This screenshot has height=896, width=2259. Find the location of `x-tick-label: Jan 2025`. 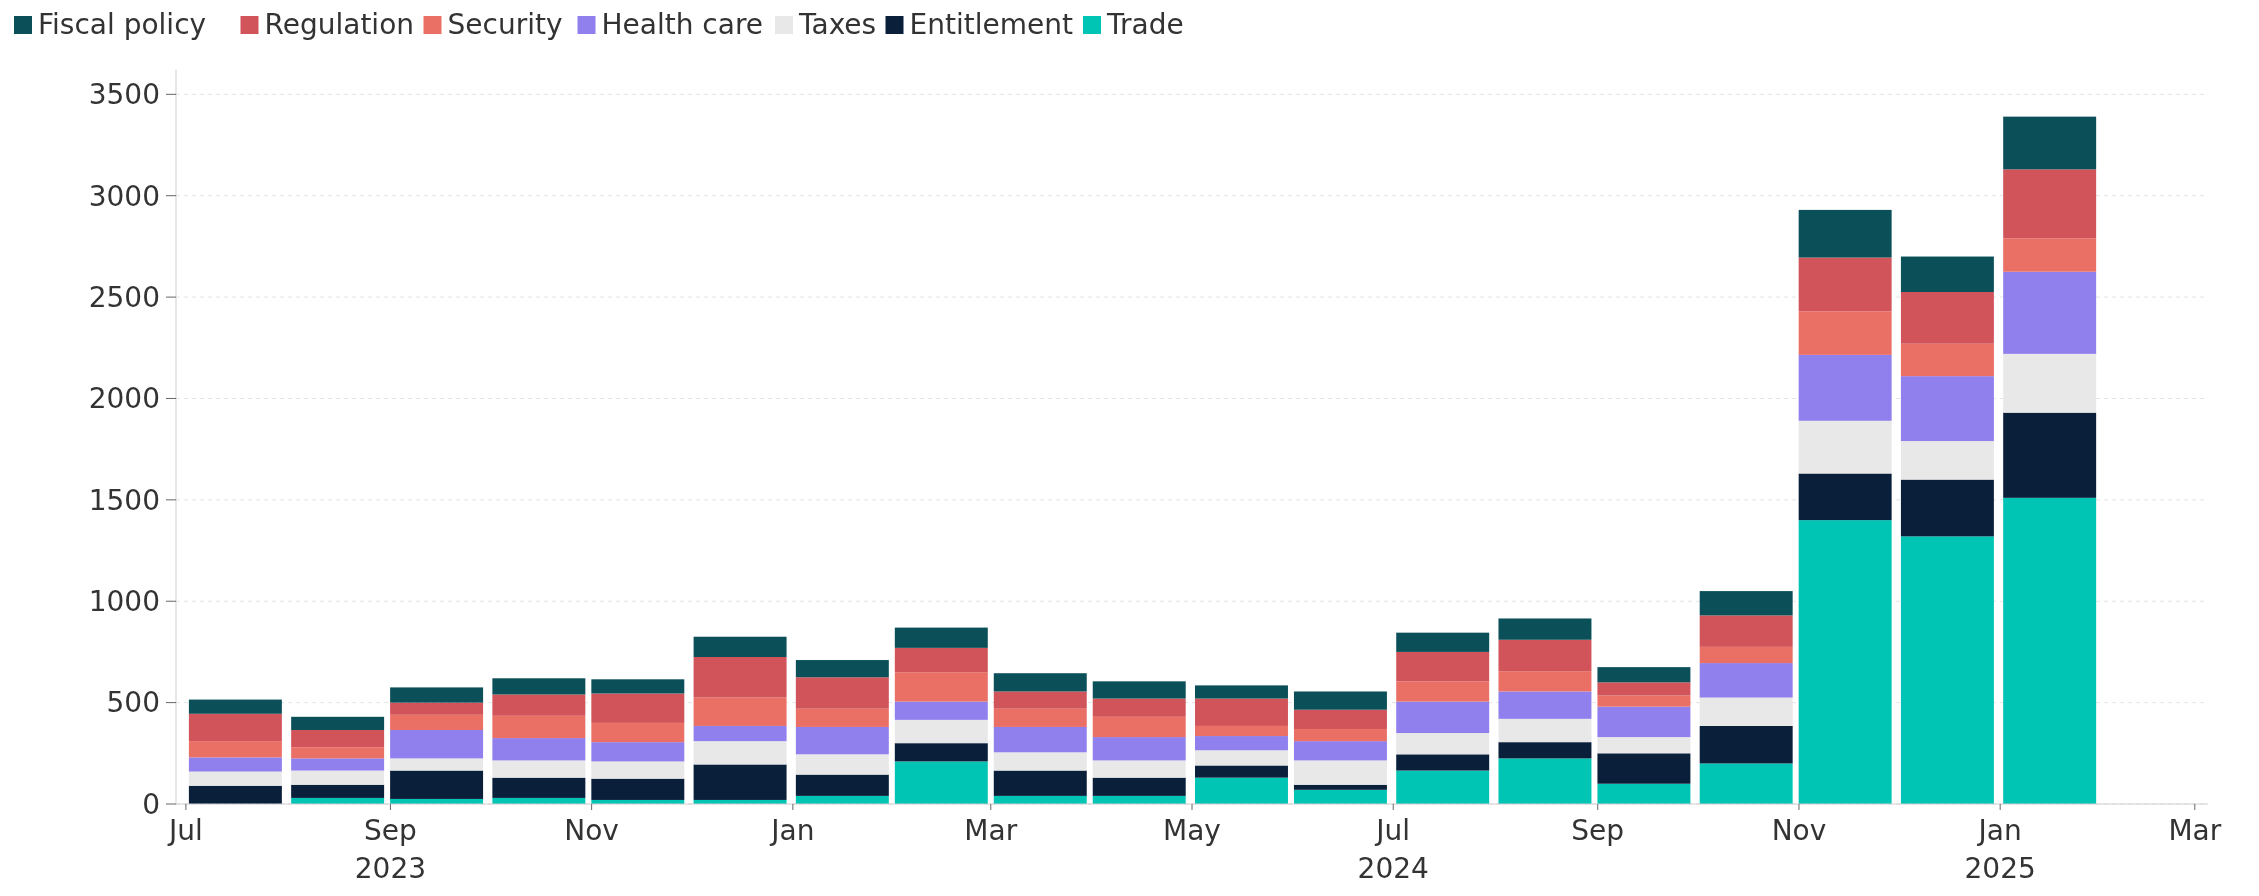

x-tick-label: Jan 2025 is located at coordinates (2000, 849).